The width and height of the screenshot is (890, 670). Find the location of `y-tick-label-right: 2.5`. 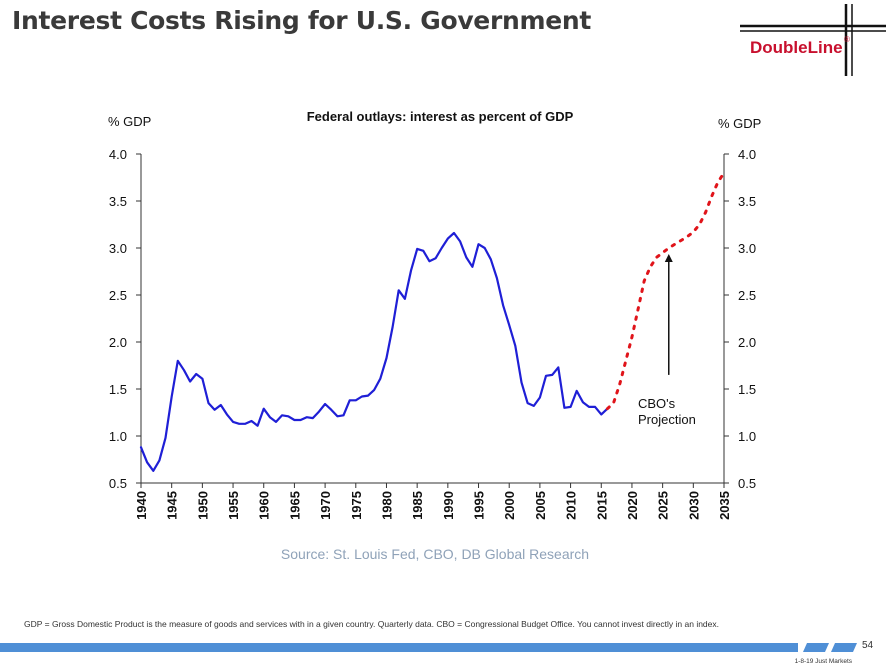

y-tick-label-right: 2.5 is located at coordinates (747, 295).